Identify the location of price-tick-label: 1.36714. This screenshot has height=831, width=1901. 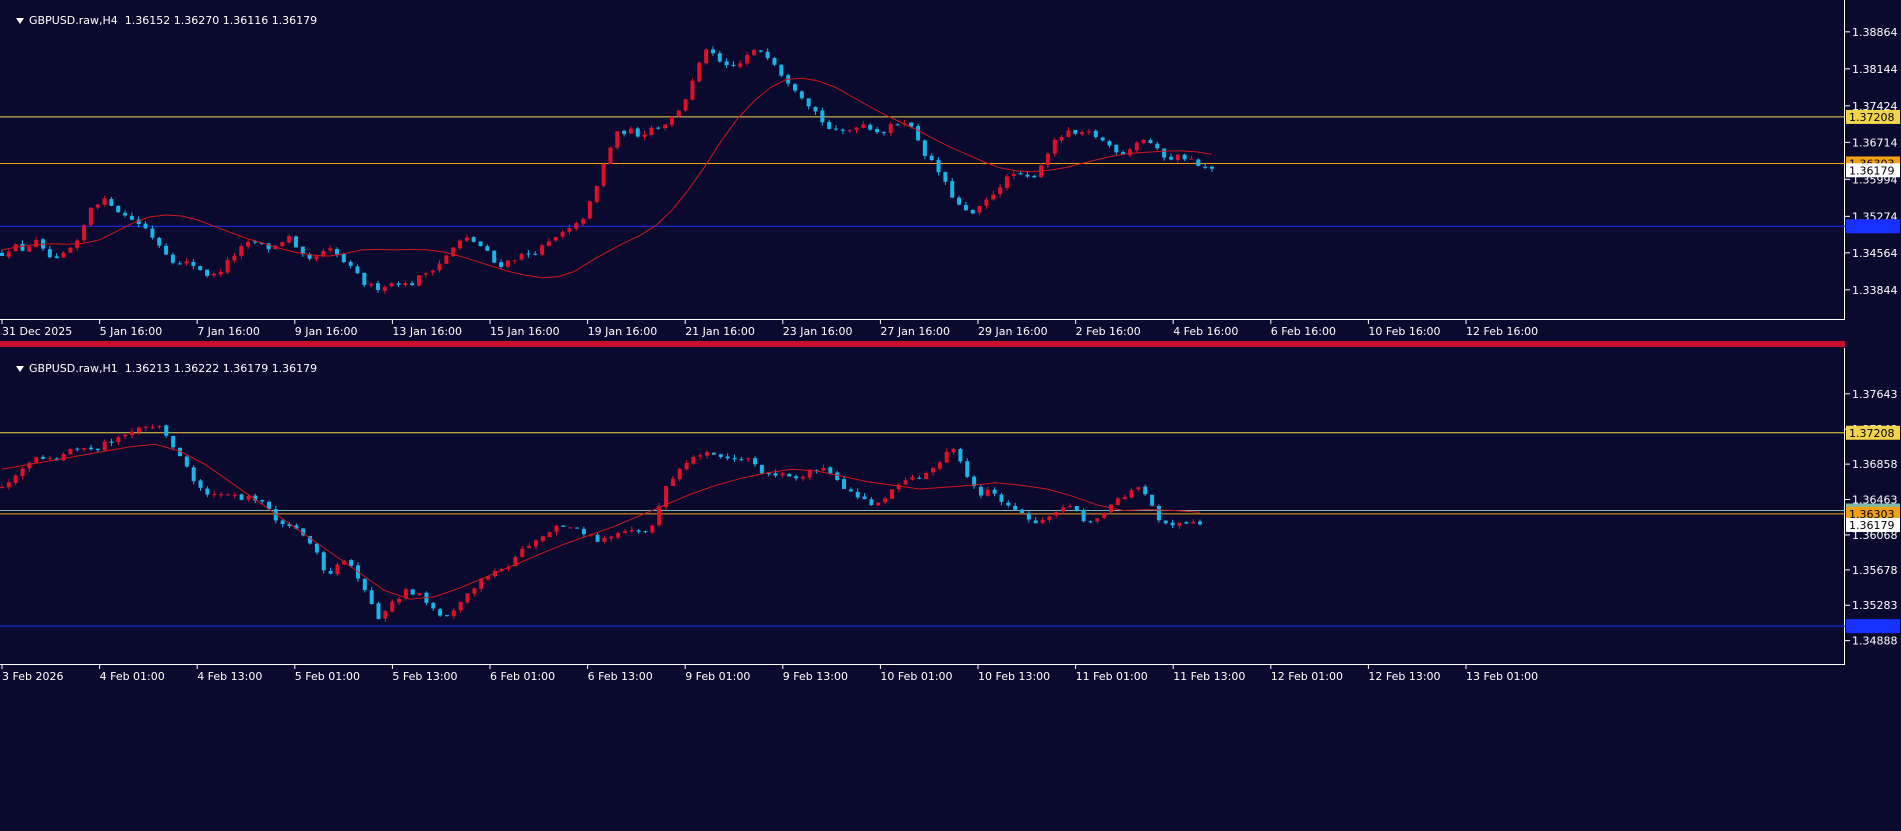
(1875, 142).